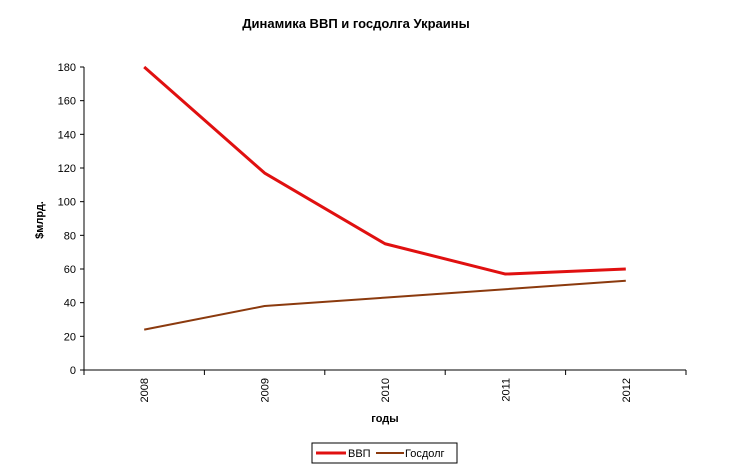  What do you see at coordinates (355, 23) in the screenshot?
I see `chart-title: Динамика ВВП и госдолга Украины` at bounding box center [355, 23].